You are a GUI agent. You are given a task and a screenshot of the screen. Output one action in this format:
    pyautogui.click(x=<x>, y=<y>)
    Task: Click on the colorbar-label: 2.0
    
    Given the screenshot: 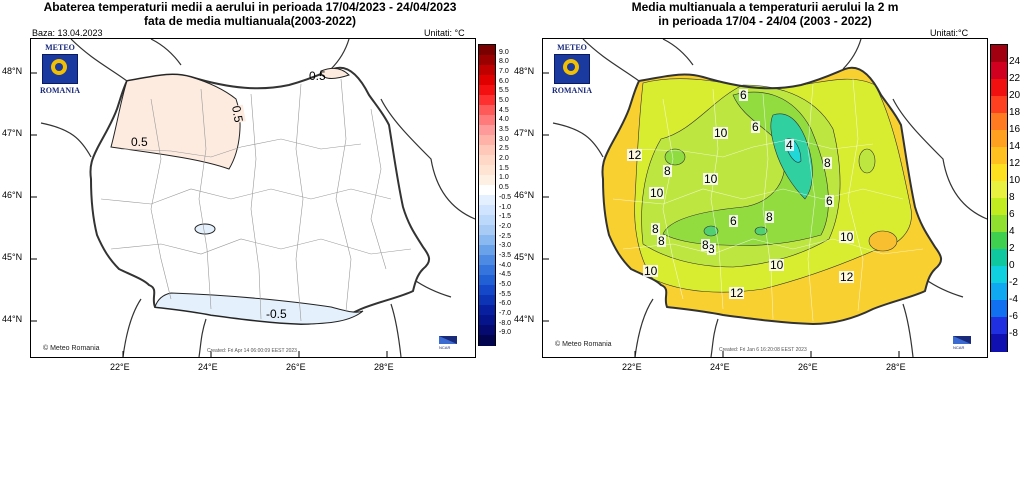 What is the action you would take?
    pyautogui.click(x=504, y=159)
    